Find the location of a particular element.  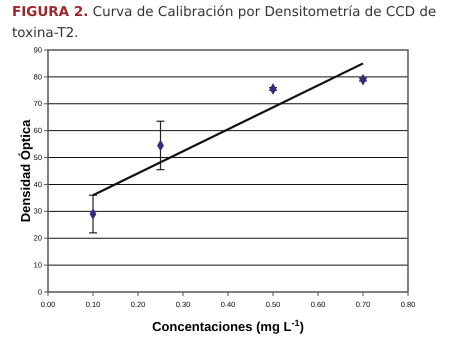

y-axis-title: Densidad Óptica is located at coordinates (25, 170).